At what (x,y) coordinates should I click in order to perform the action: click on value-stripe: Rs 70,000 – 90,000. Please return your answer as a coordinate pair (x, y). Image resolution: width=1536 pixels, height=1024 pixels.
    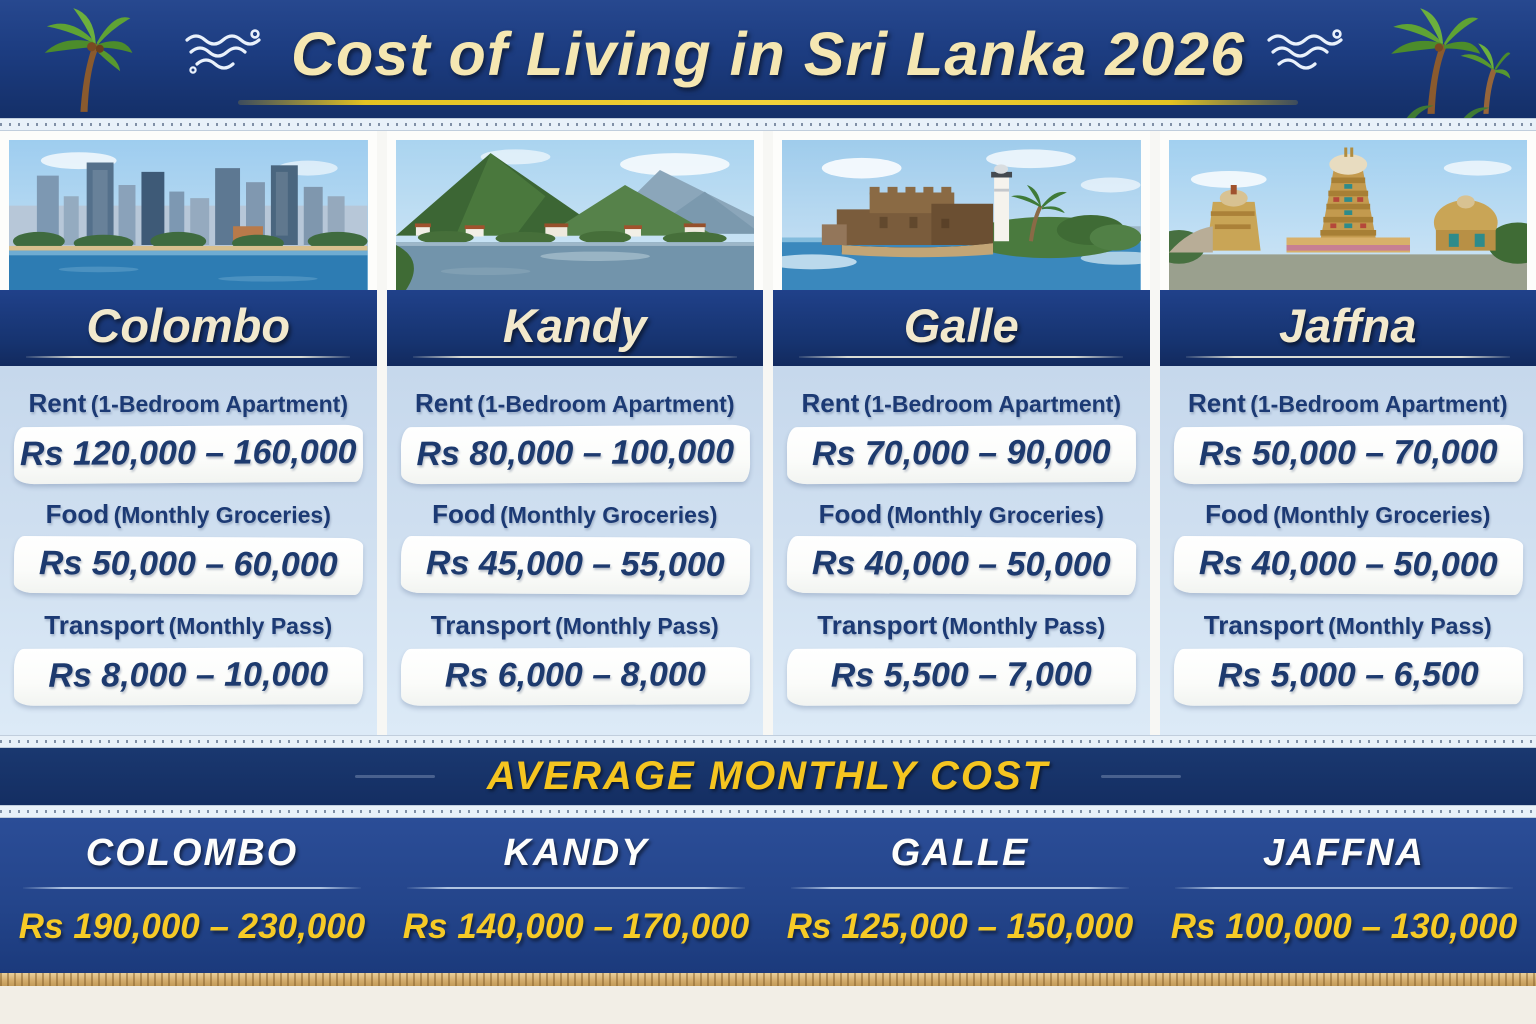
    Looking at the image, I should click on (961, 454).